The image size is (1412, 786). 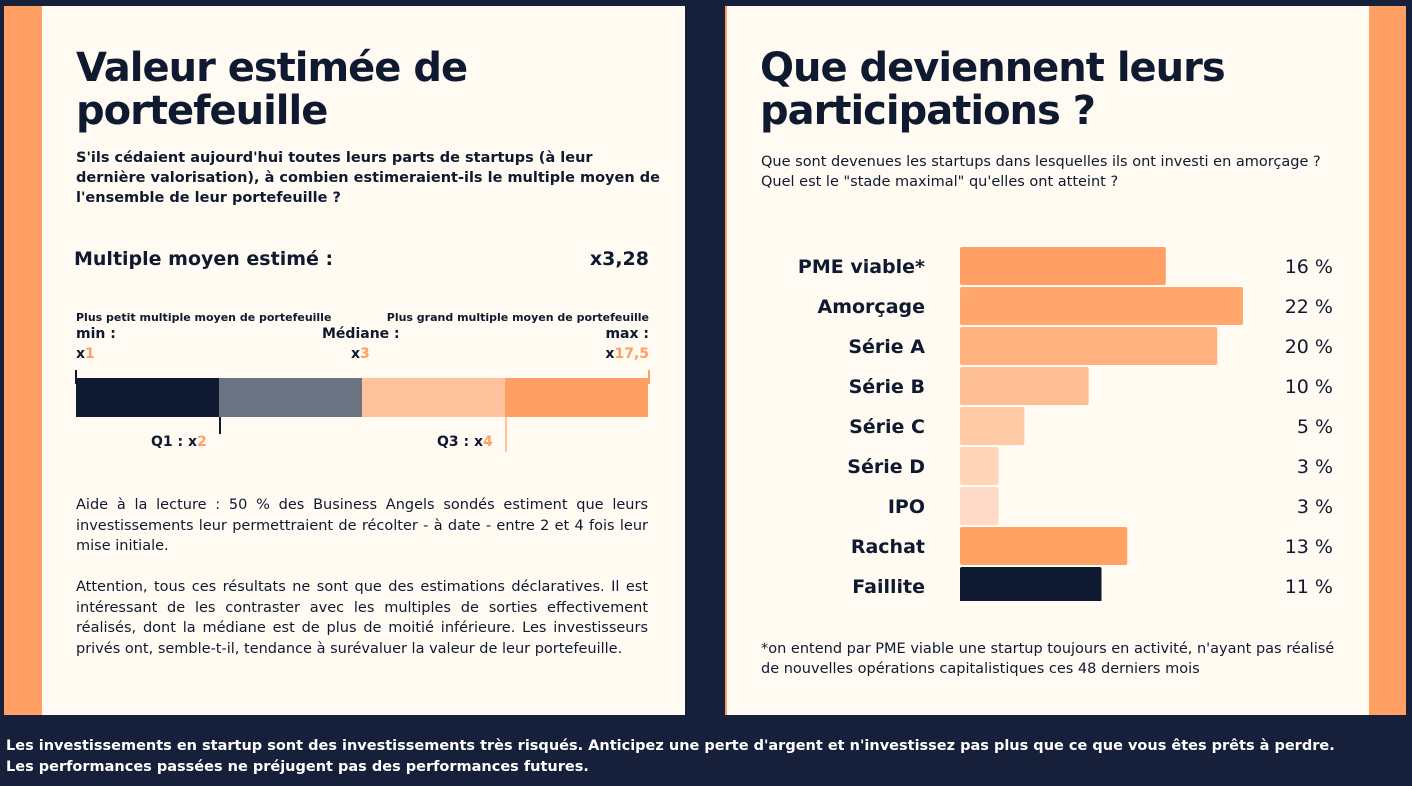 What do you see at coordinates (888, 587) in the screenshot?
I see `category-label: Faillite` at bounding box center [888, 587].